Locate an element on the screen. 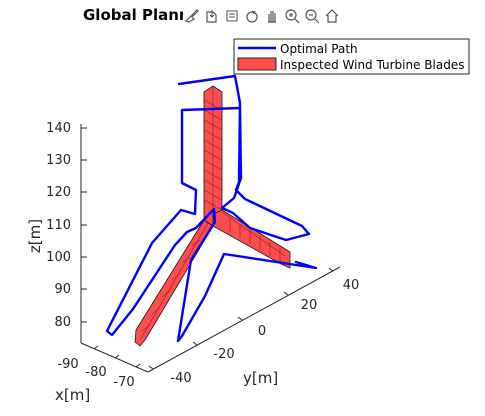  blade-vertical-mesh is located at coordinates (213, 156).